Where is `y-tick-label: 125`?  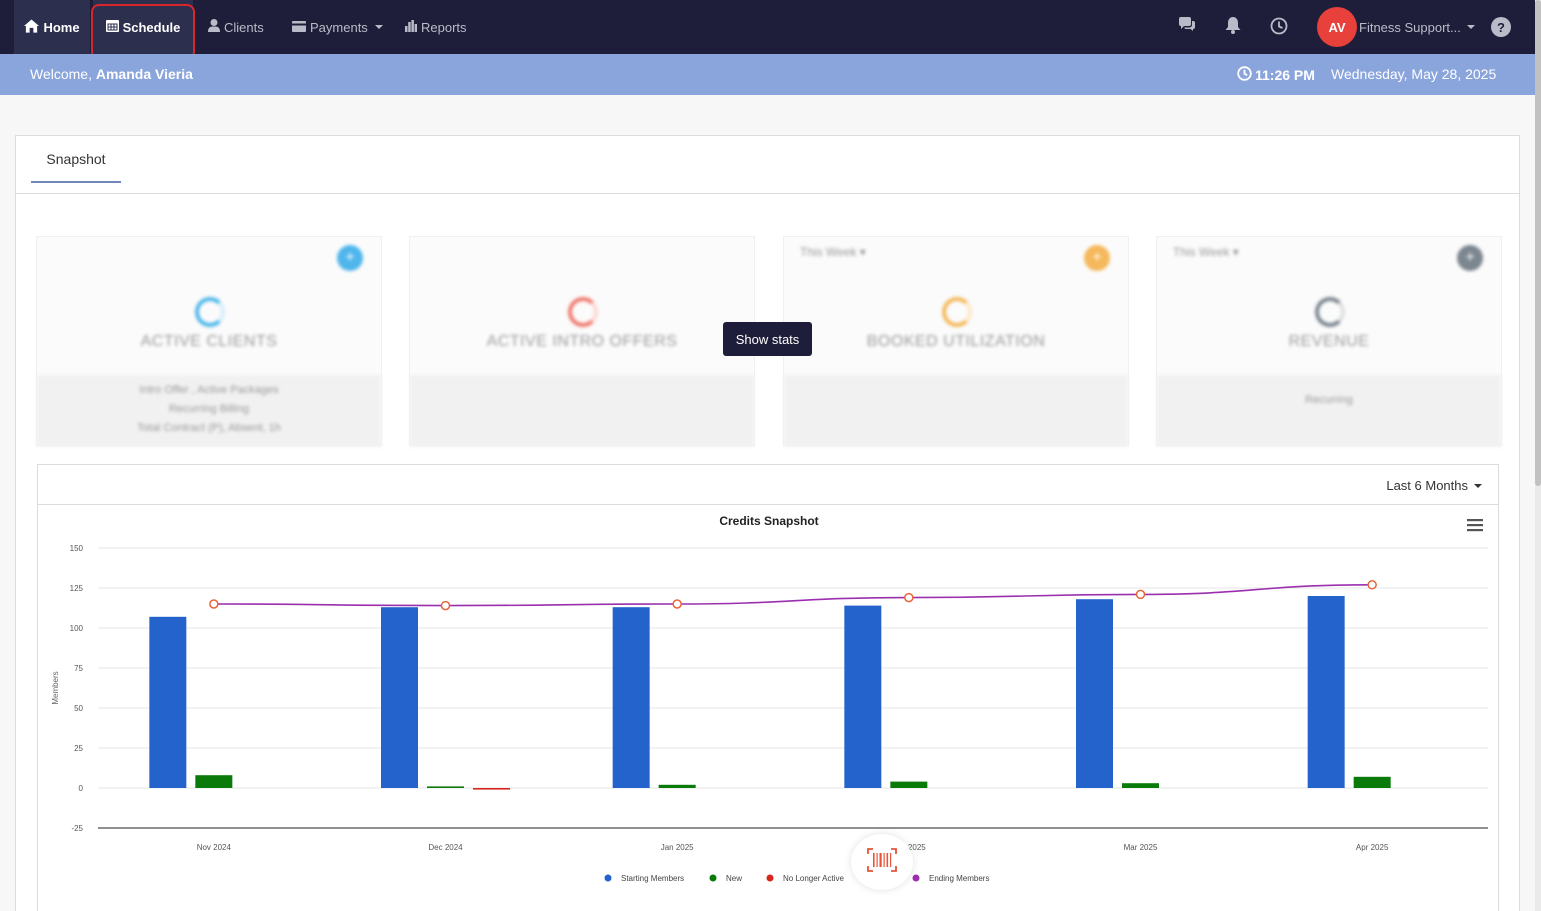
y-tick-label: 125 is located at coordinates (77, 588).